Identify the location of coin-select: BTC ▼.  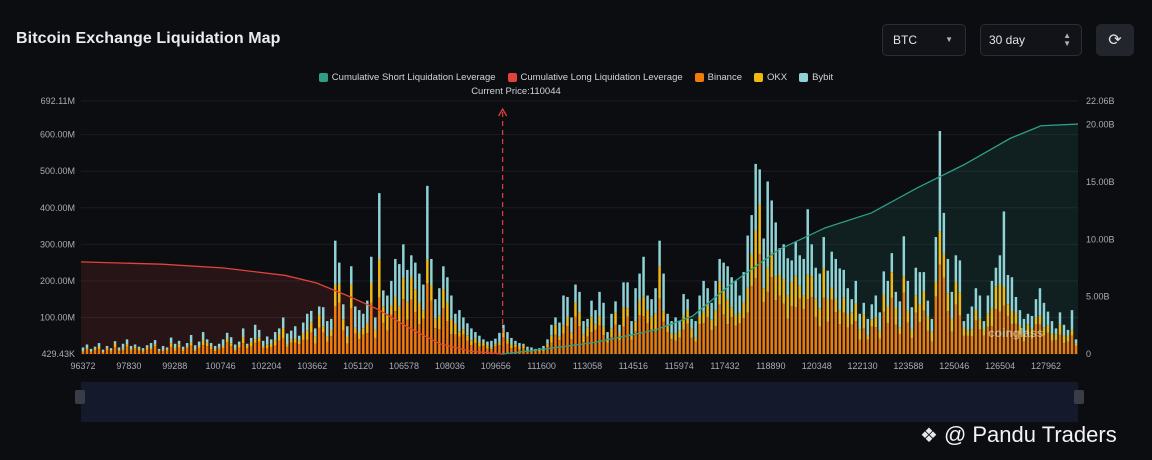
(924, 40).